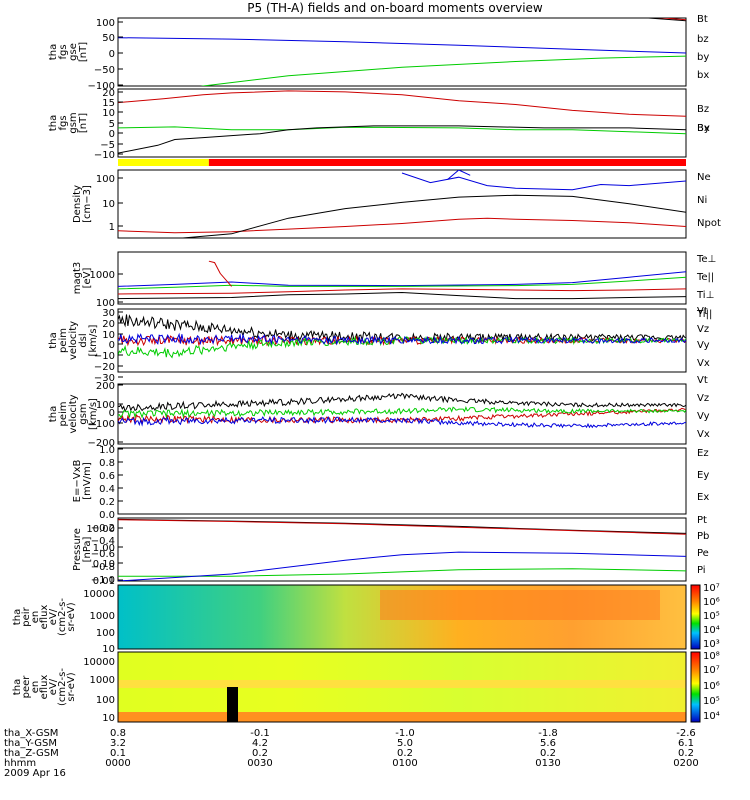 The width and height of the screenshot is (750, 800). What do you see at coordinates (104, 356) in the screenshot?
I see `y-tick-label: −10` at bounding box center [104, 356].